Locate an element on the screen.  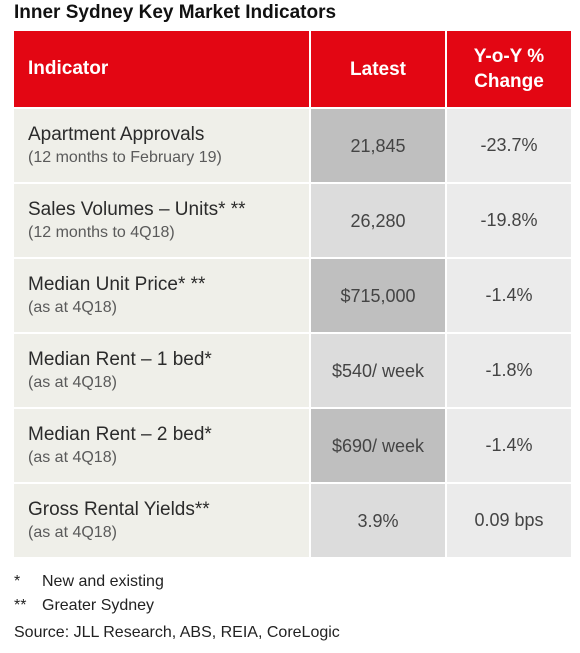
yoy-change-value: -23.7% is located at coordinates (509, 145).